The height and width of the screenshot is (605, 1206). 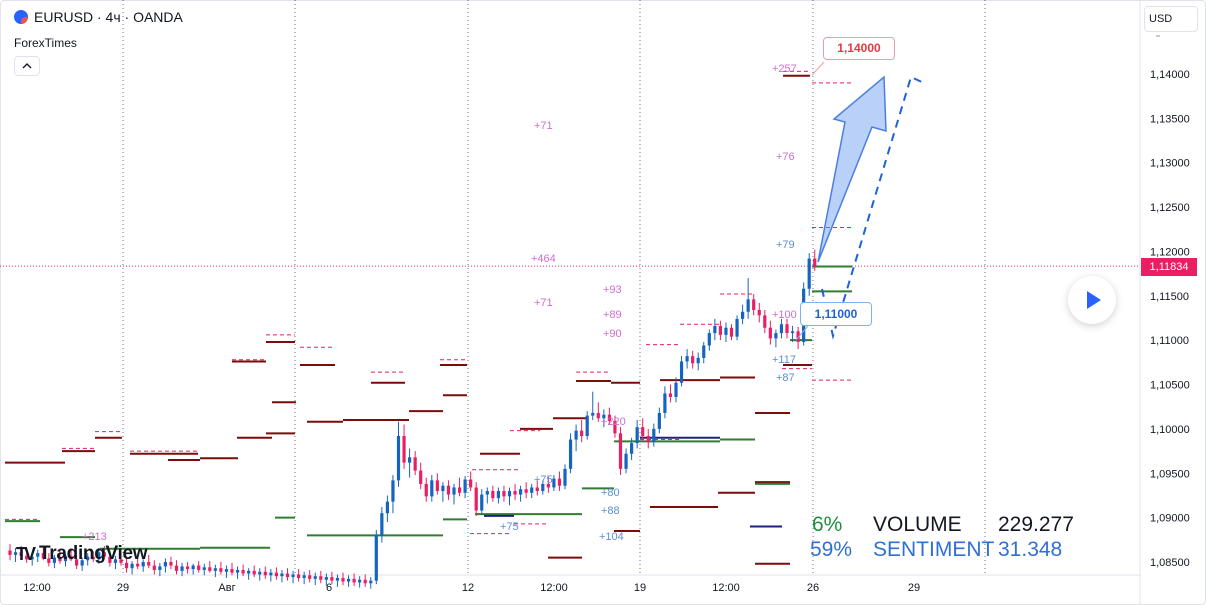 I want to click on symbol-title: EURUSD · 4ч · OANDA, so click(x=108, y=17).